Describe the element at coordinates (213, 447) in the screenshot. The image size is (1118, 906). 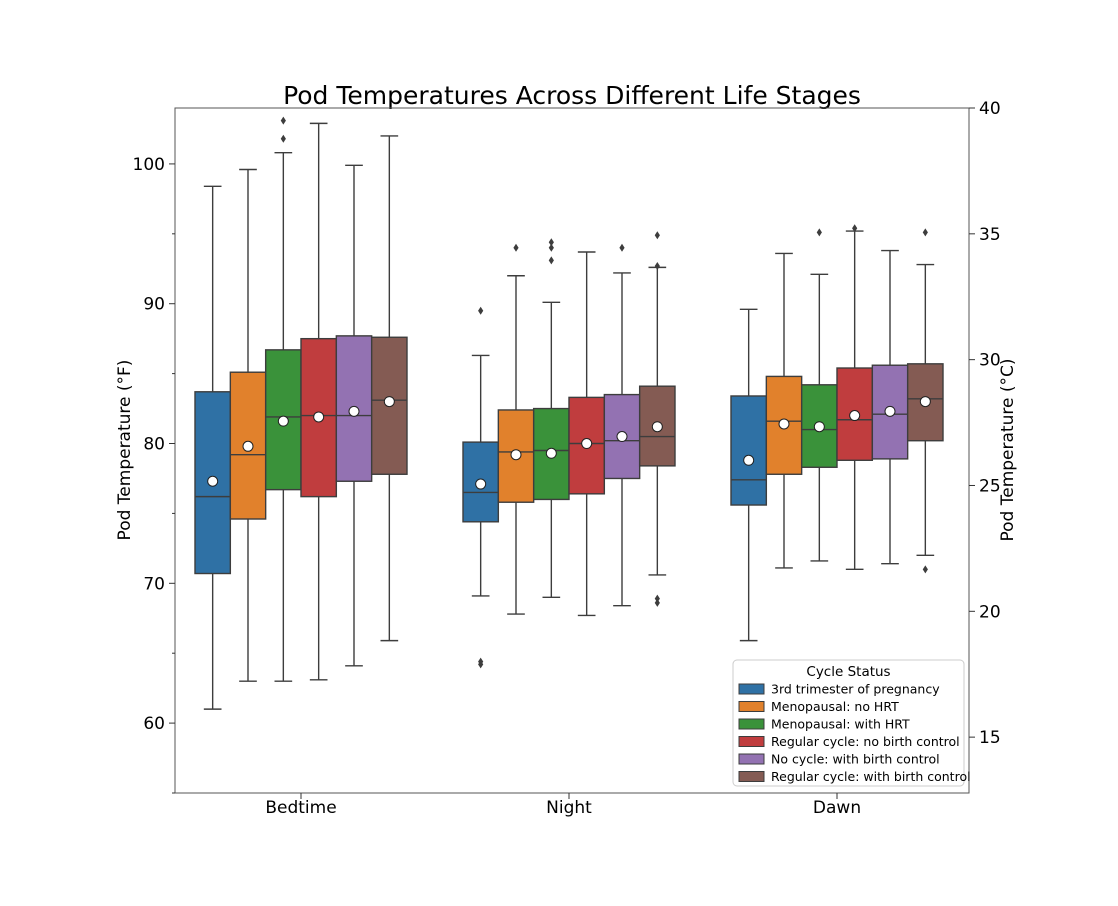
I see `box-3rd-trimester-of-pregnancy-bedtime` at that location.